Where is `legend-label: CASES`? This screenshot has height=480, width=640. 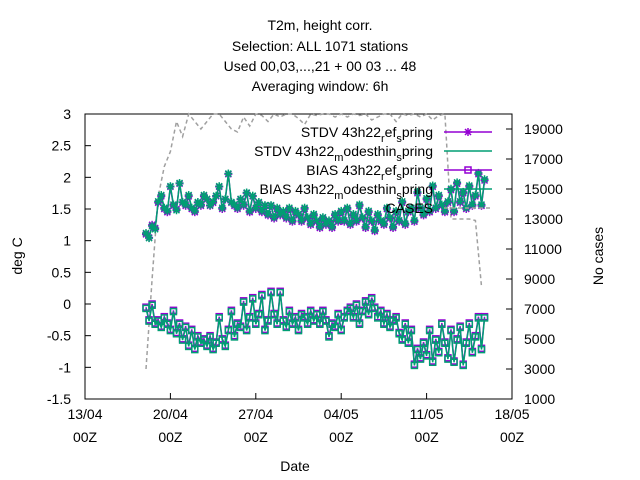
legend-label: CASES is located at coordinates (409, 208).